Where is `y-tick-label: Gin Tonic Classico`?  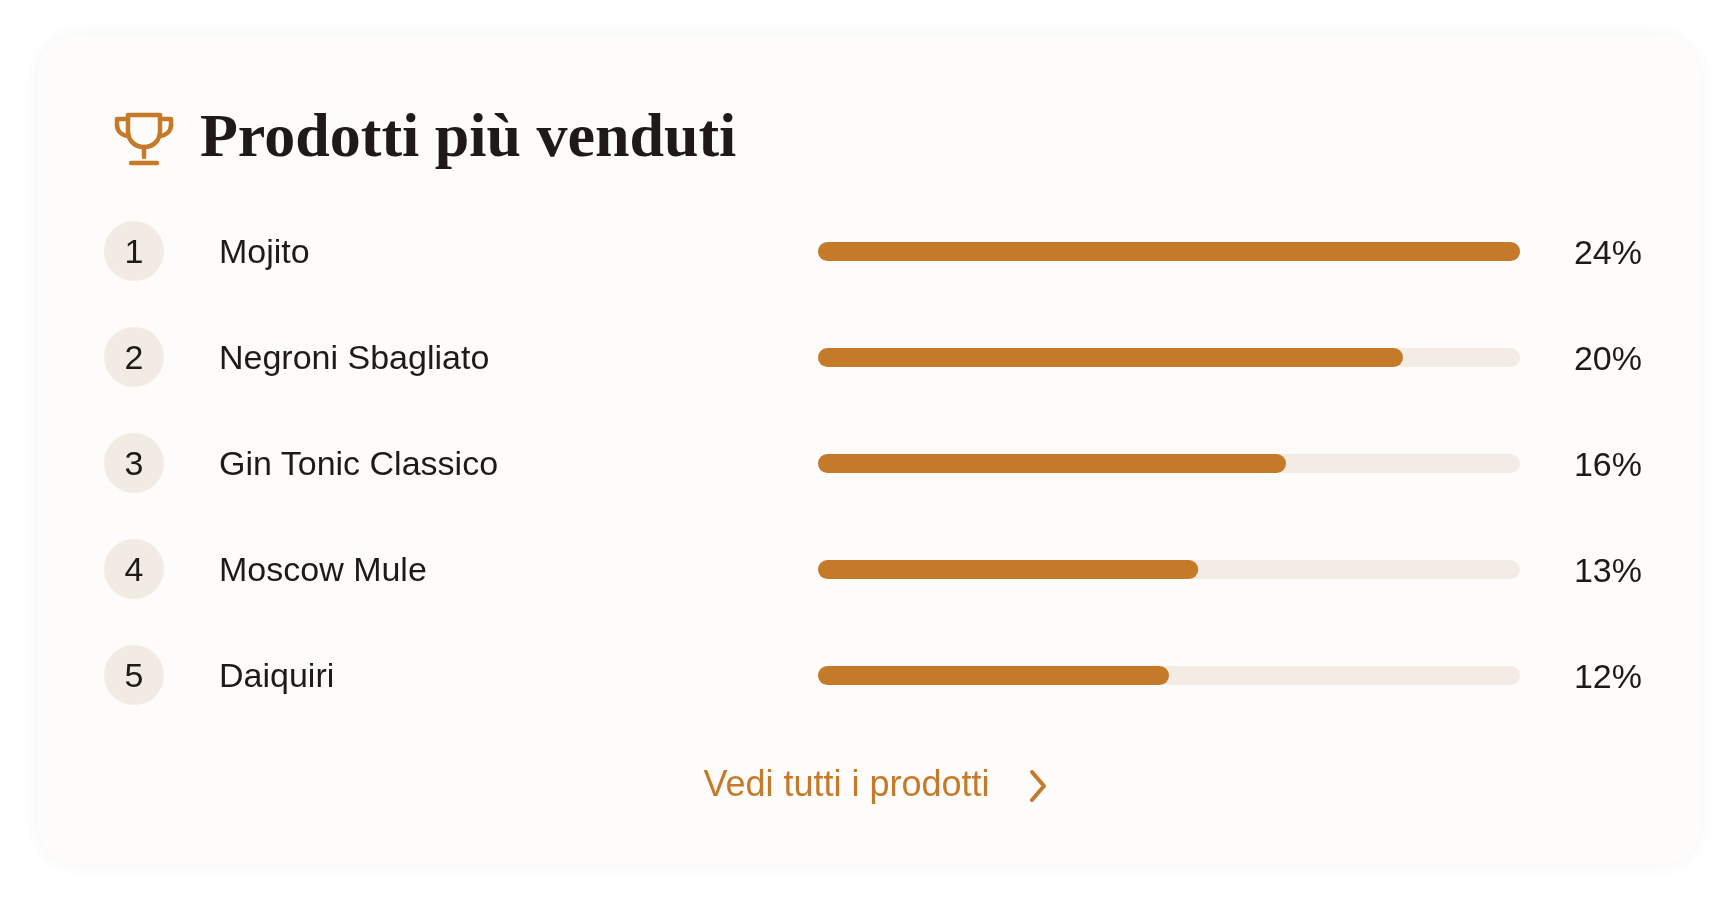 y-tick-label: Gin Tonic Classico is located at coordinates (359, 463).